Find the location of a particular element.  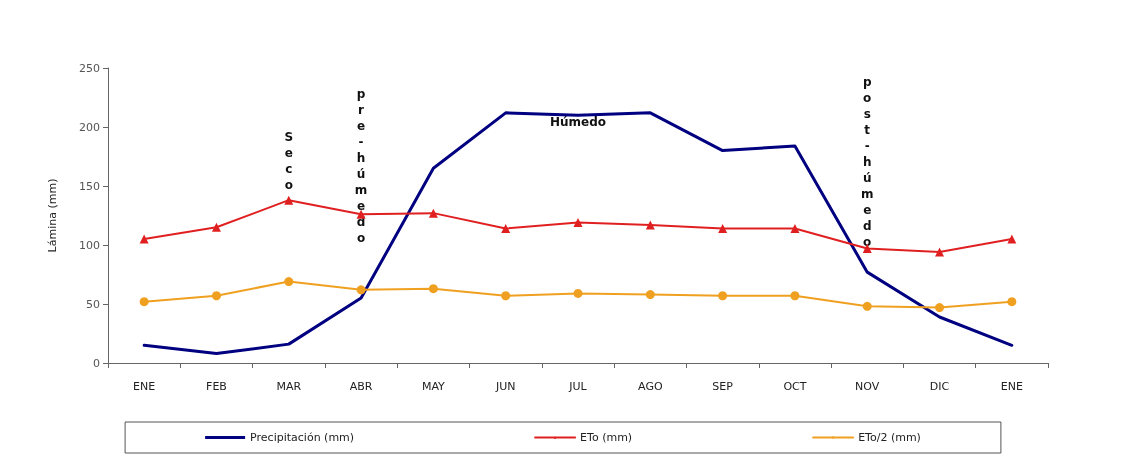

x-tick-label: JUL is located at coordinates (578, 386).